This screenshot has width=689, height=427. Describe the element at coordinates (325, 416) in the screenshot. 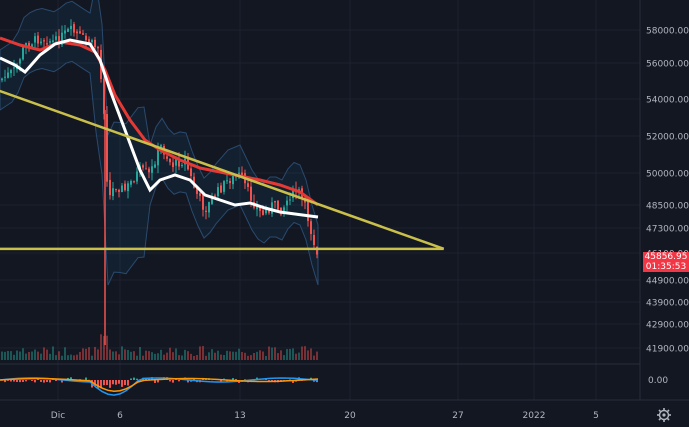

I see `time-axis: Dic 6 13 20 27 2022 5` at that location.